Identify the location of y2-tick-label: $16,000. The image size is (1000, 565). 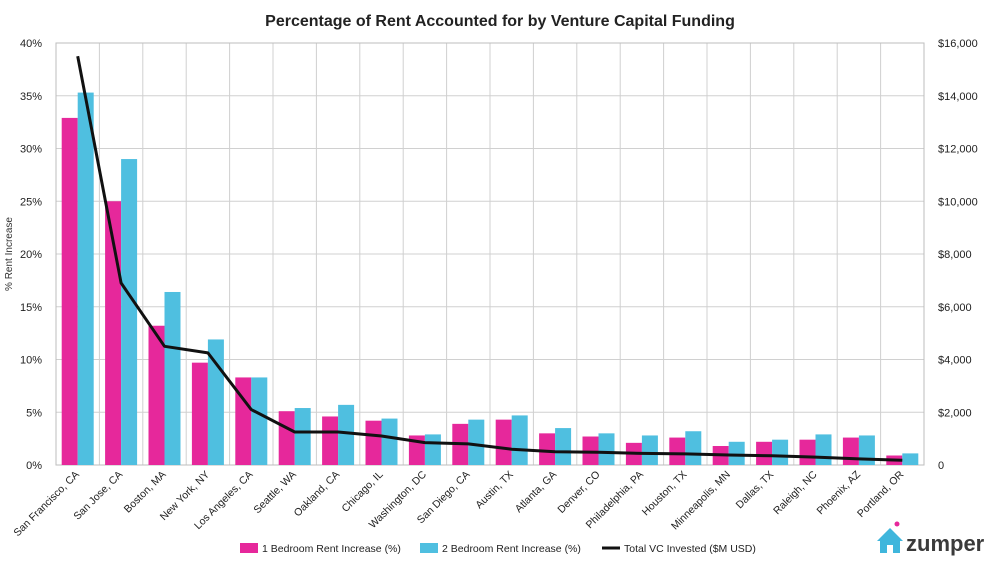
(958, 44).